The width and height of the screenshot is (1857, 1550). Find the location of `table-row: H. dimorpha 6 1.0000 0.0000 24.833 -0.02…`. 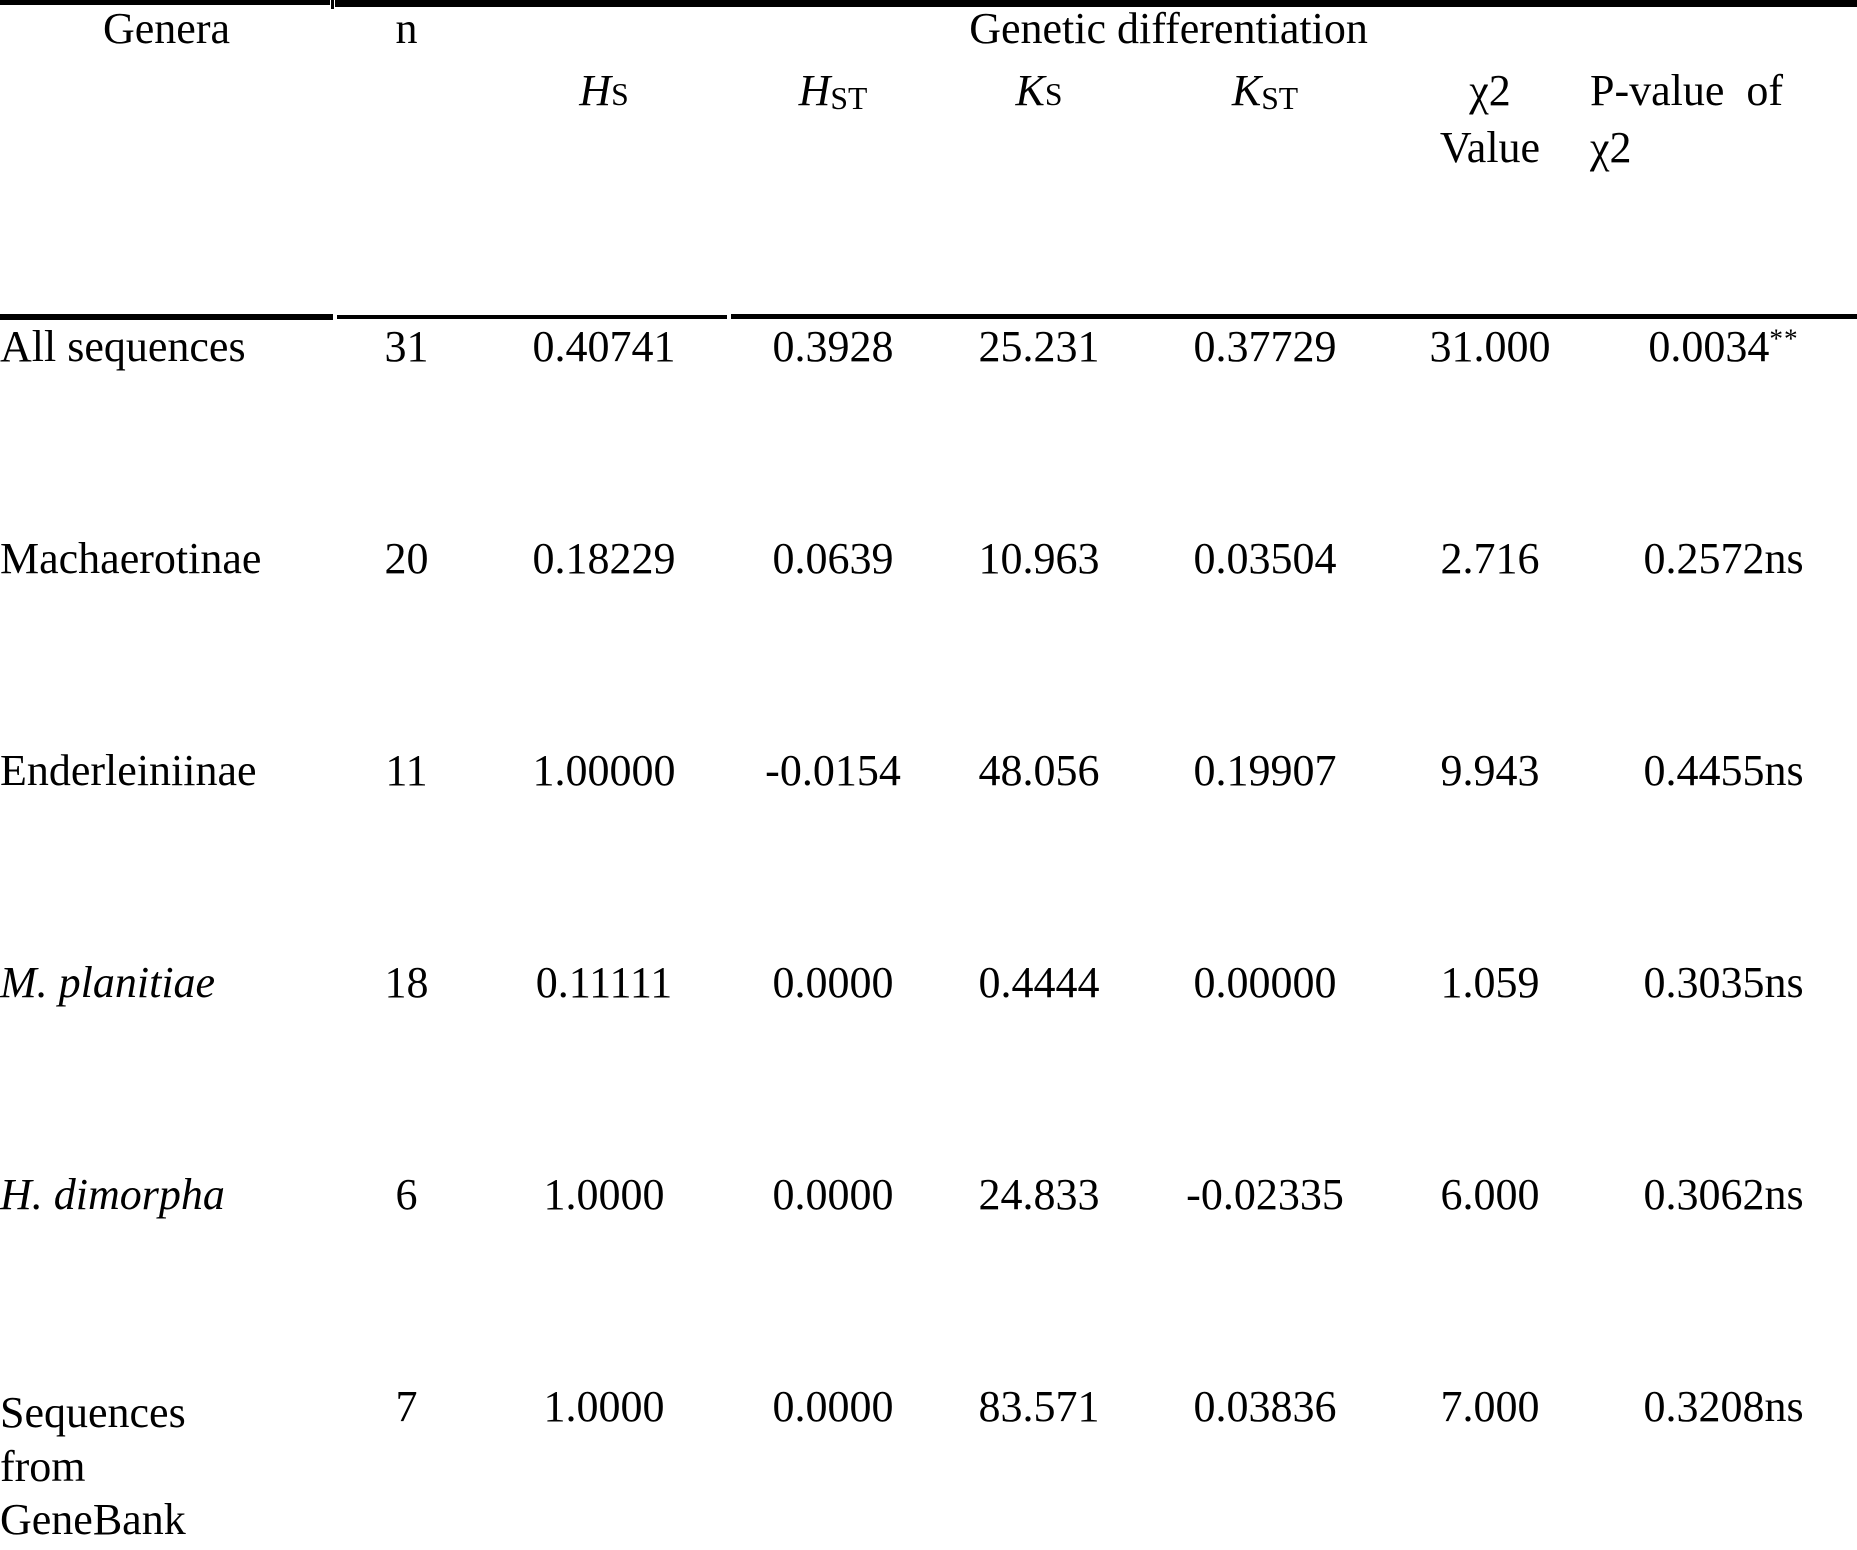

table-row: H. dimorpha 6 1.0000 0.0000 24.833 -0.02… is located at coordinates (928, 1272).